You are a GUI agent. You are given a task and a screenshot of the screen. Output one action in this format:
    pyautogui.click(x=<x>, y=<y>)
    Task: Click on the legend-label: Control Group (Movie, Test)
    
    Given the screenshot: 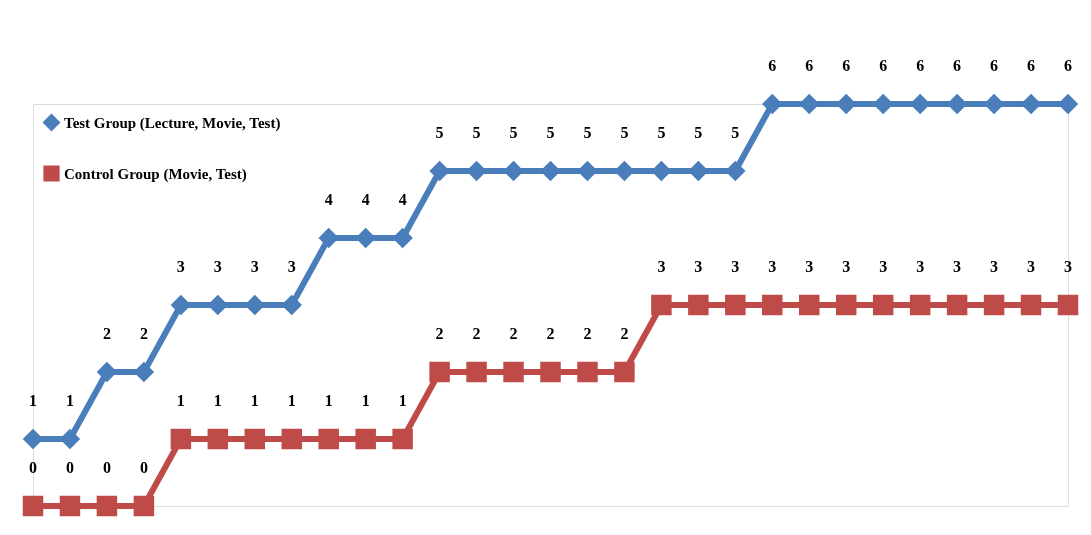 What is the action you would take?
    pyautogui.click(x=155, y=174)
    